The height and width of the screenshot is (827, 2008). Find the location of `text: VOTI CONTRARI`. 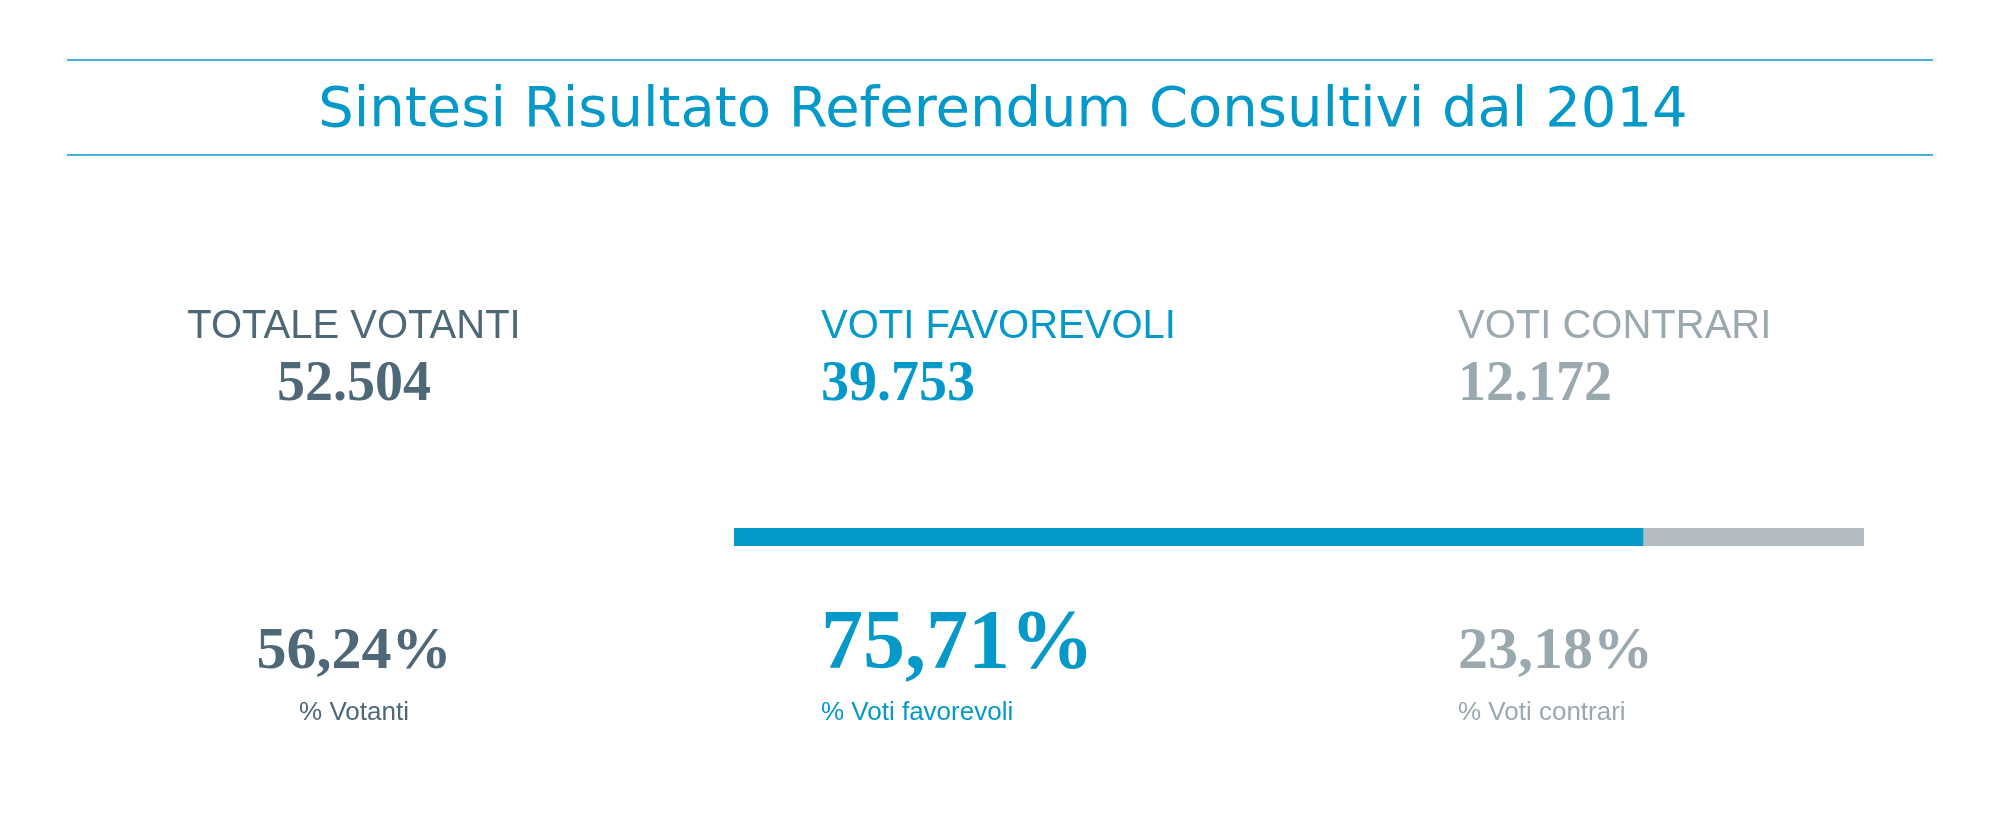

text: VOTI CONTRARI is located at coordinates (1615, 324).